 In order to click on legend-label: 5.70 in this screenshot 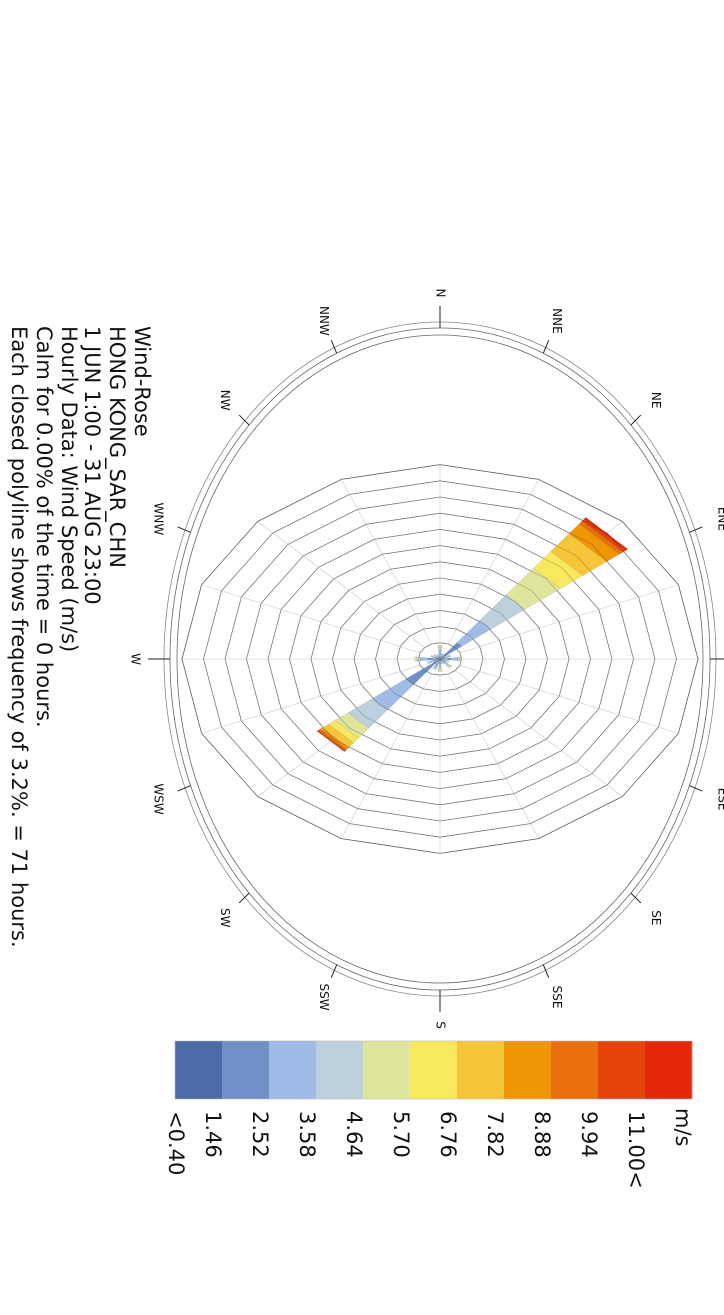, I will do `click(401, 1134)`.